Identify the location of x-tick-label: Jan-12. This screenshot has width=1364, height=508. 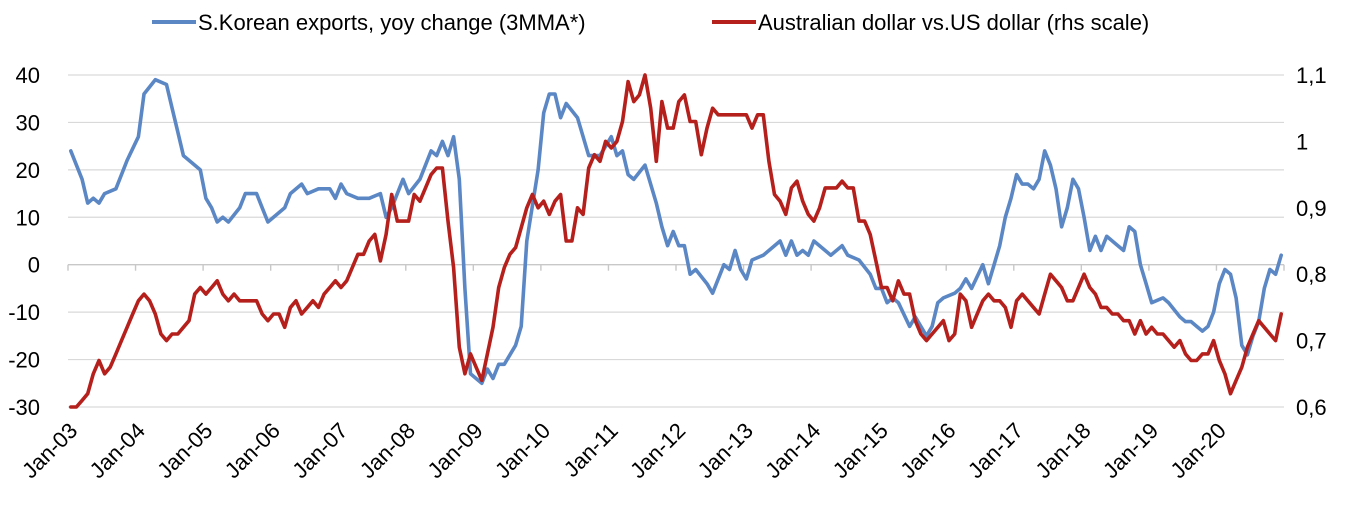
(657, 450).